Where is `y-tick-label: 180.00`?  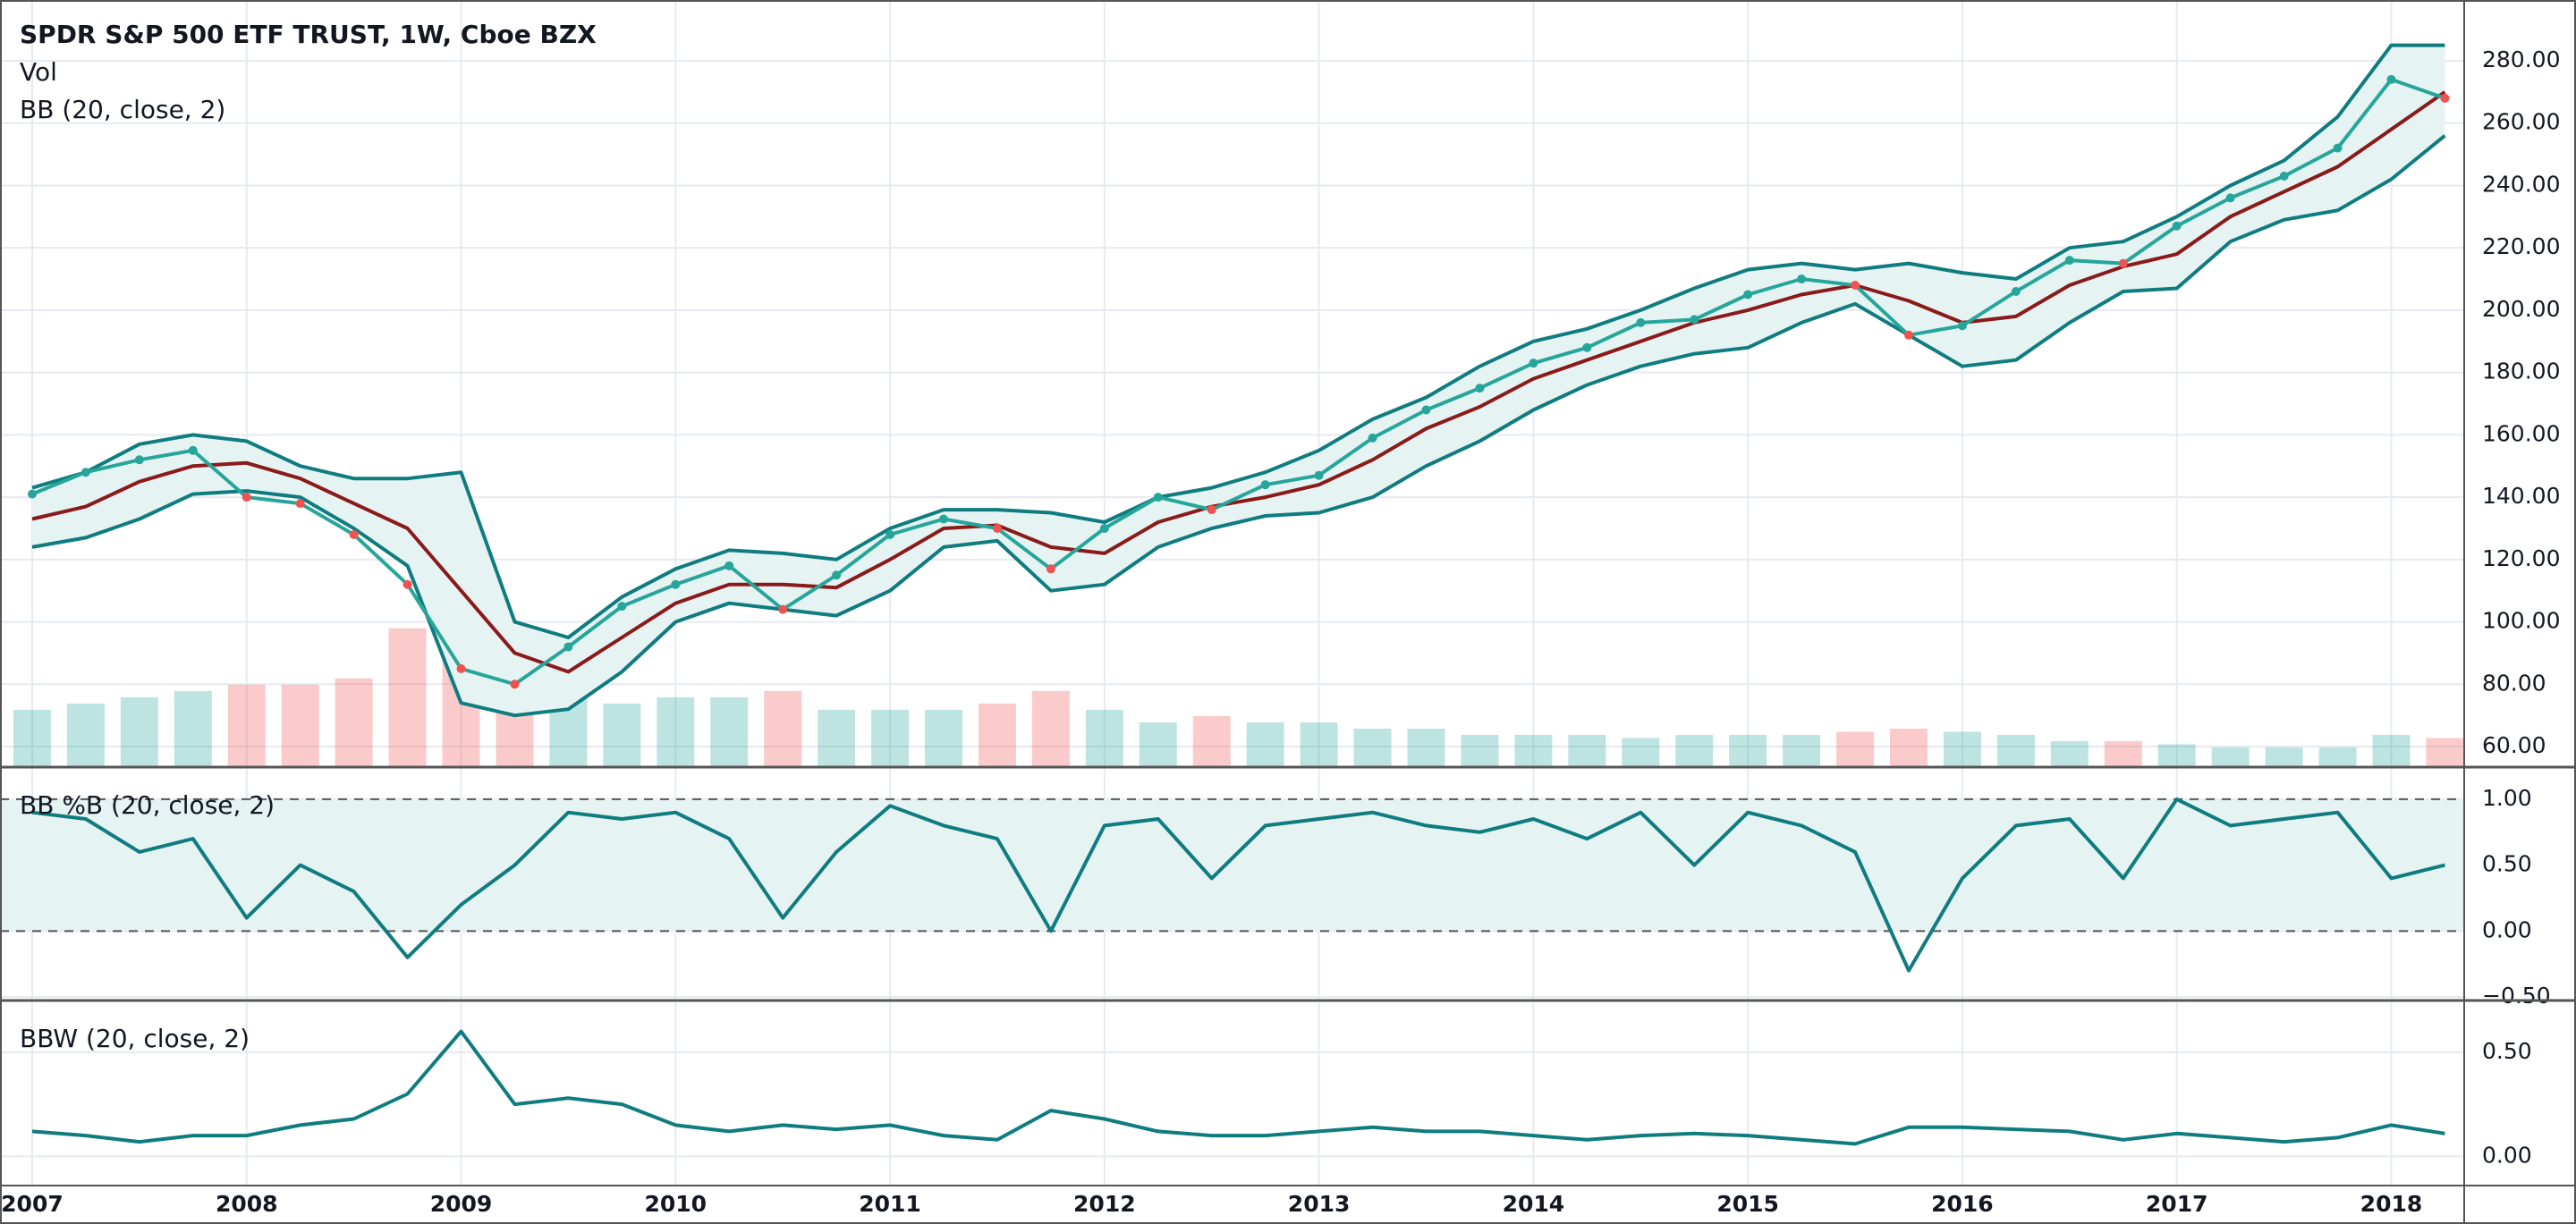
y-tick-label: 180.00 is located at coordinates (2521, 371).